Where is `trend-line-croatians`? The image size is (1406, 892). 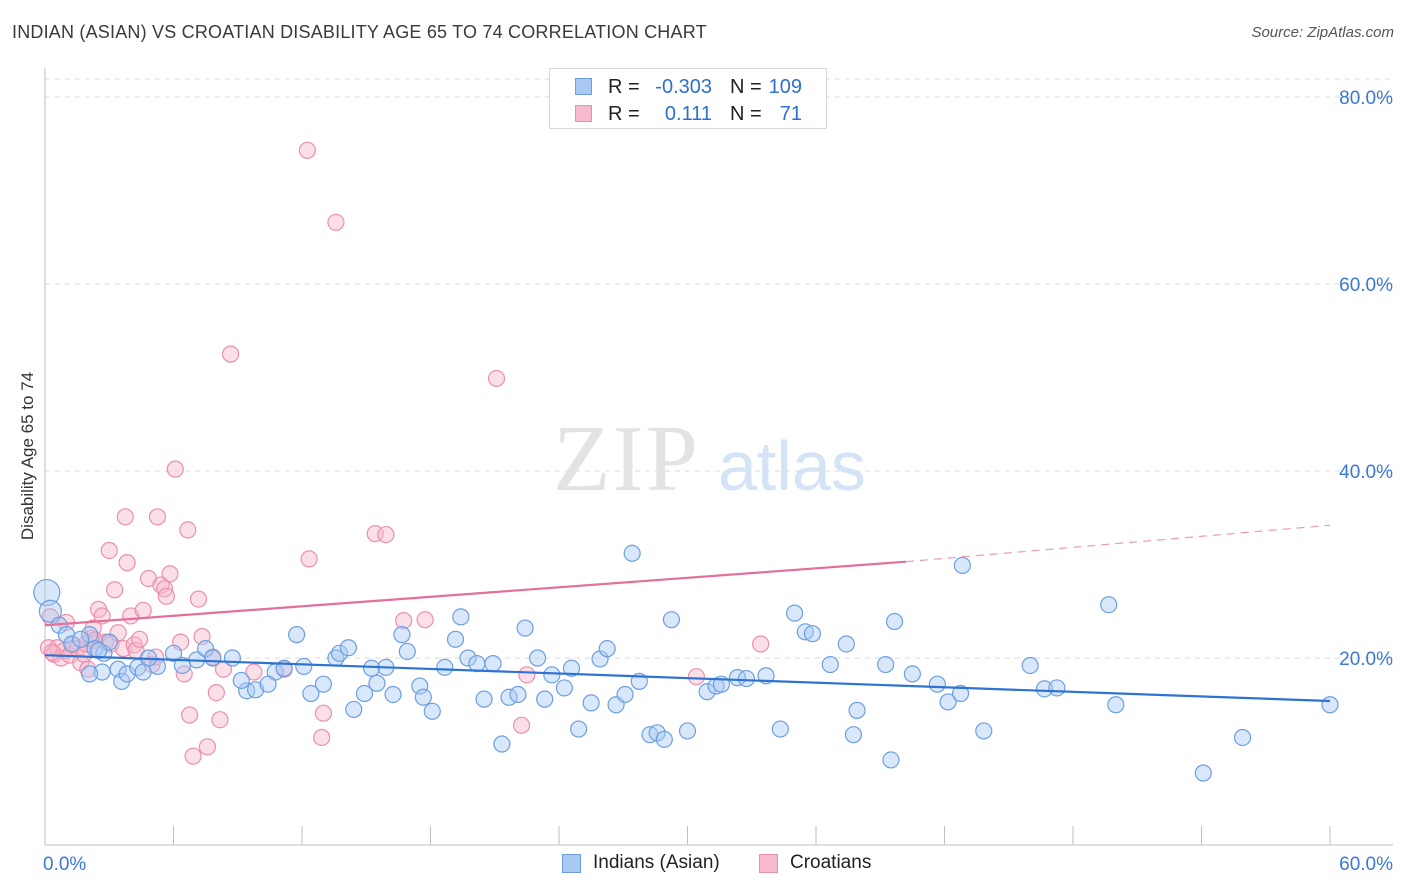
trend-line-croatians is located at coordinates (475, 593).